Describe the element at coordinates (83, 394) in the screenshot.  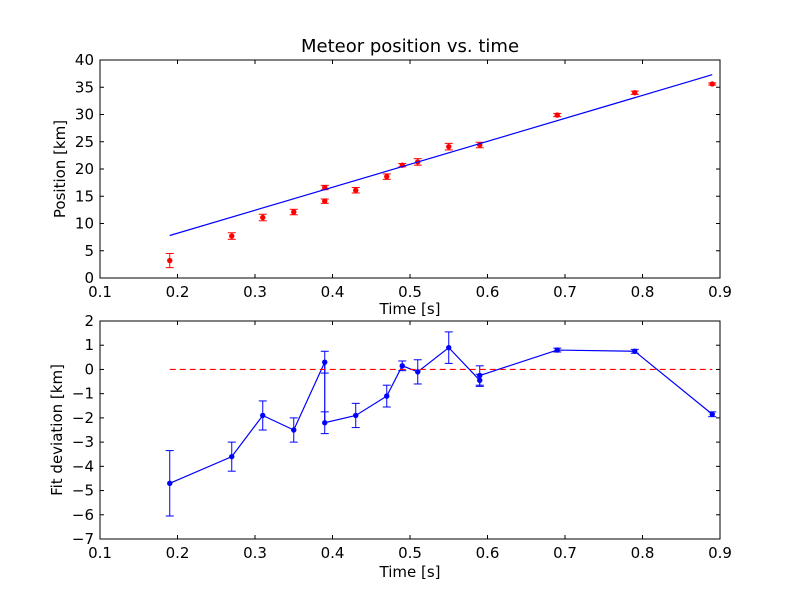
I see `y-tick-label: −1` at that location.